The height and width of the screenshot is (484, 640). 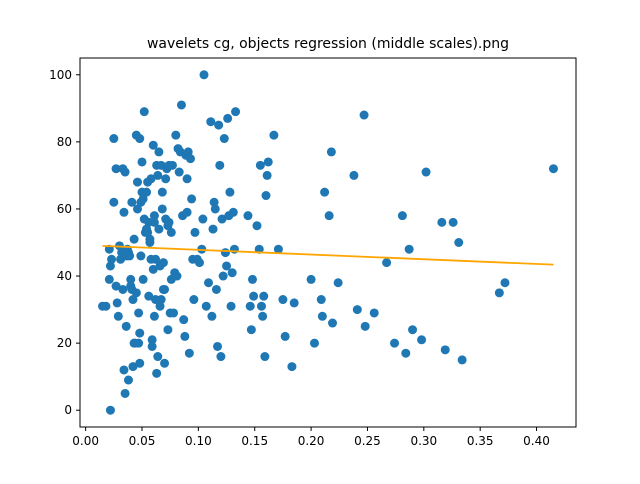 What do you see at coordinates (311, 441) in the screenshot?
I see `x-tick-label: 0.20` at bounding box center [311, 441].